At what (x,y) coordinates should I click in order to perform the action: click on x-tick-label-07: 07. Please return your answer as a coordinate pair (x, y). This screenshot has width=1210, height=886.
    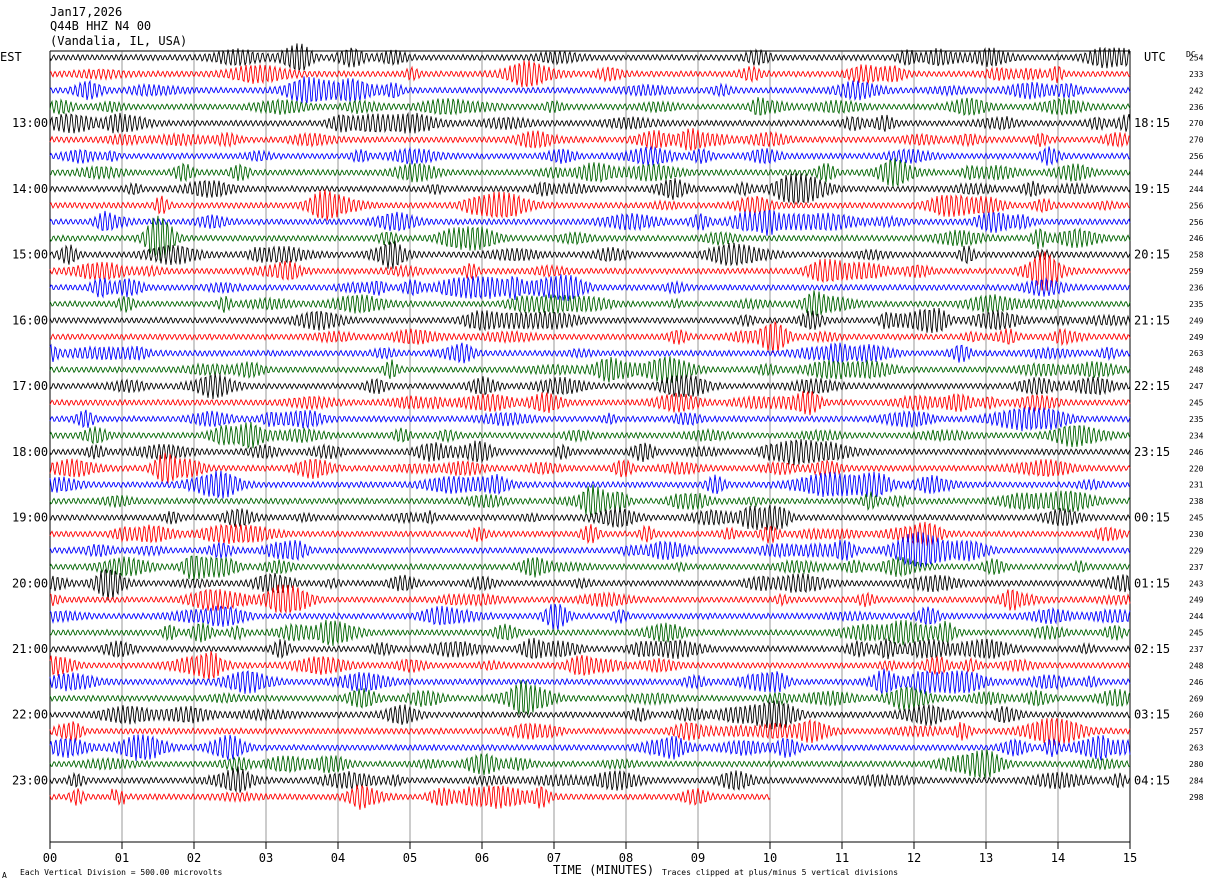
    Looking at the image, I should click on (554, 858).